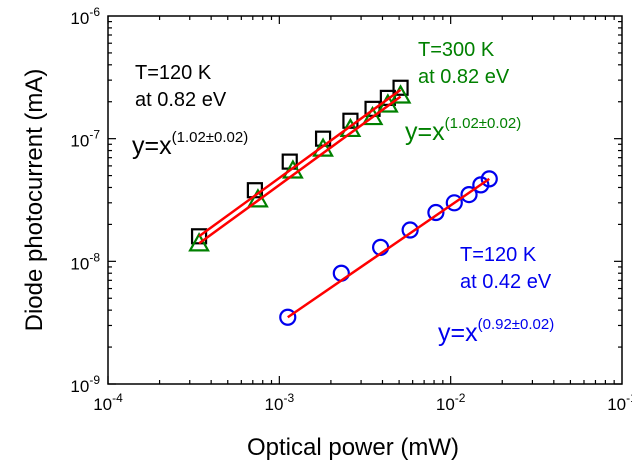 The width and height of the screenshot is (632, 470). Describe the element at coordinates (400, 87) in the screenshot. I see `data-point-square` at that location.